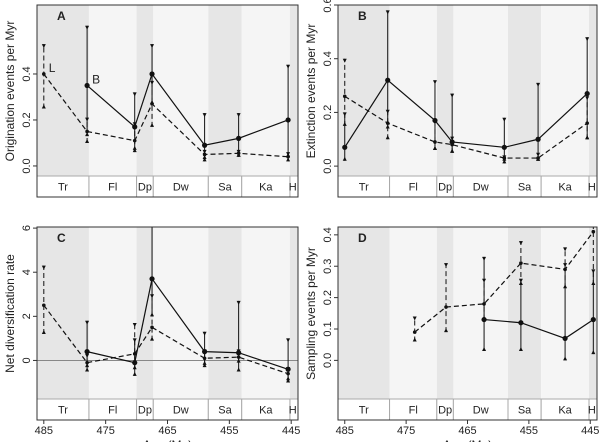 The image size is (600, 442). What do you see at coordinates (96, 80) in the screenshot?
I see `annotation: B` at bounding box center [96, 80].